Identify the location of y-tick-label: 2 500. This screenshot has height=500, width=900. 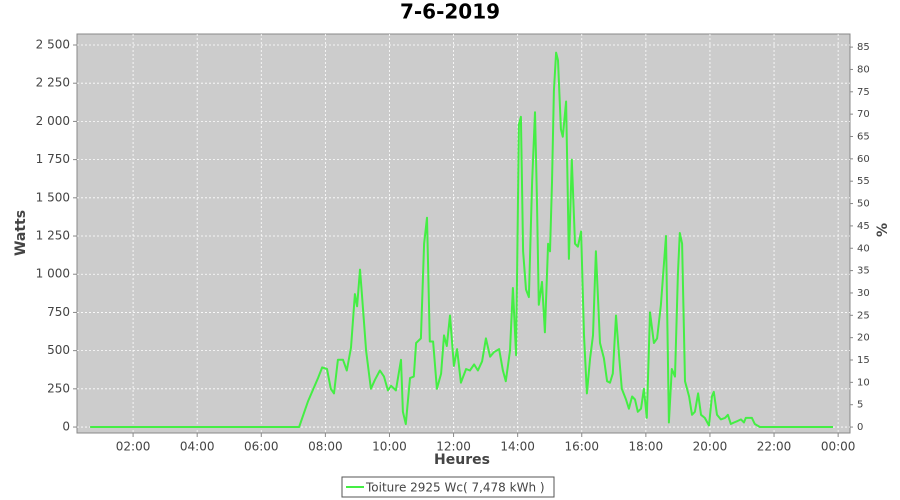
(53, 45).